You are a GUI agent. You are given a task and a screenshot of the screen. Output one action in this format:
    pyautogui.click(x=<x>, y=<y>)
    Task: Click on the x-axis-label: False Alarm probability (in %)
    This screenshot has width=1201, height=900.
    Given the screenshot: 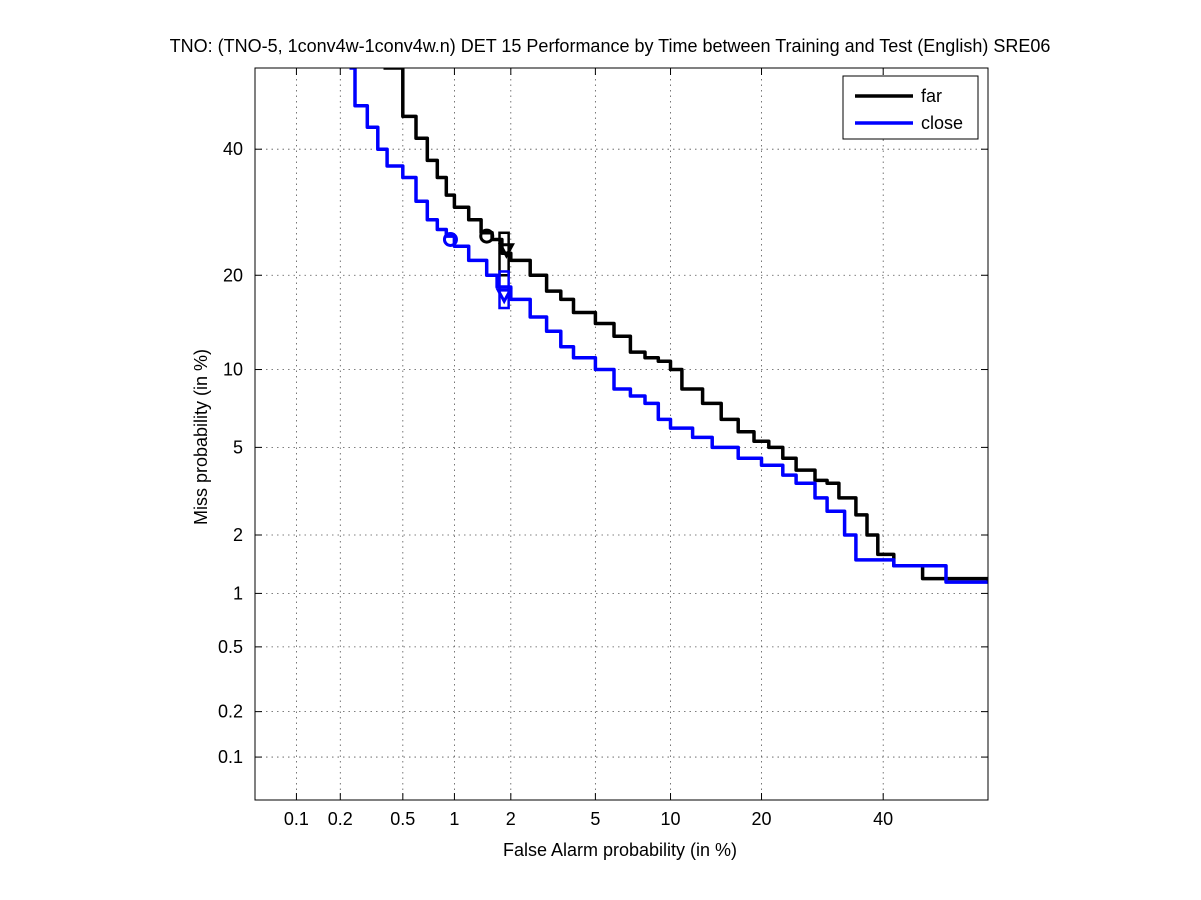 What is the action you would take?
    pyautogui.click(x=620, y=850)
    